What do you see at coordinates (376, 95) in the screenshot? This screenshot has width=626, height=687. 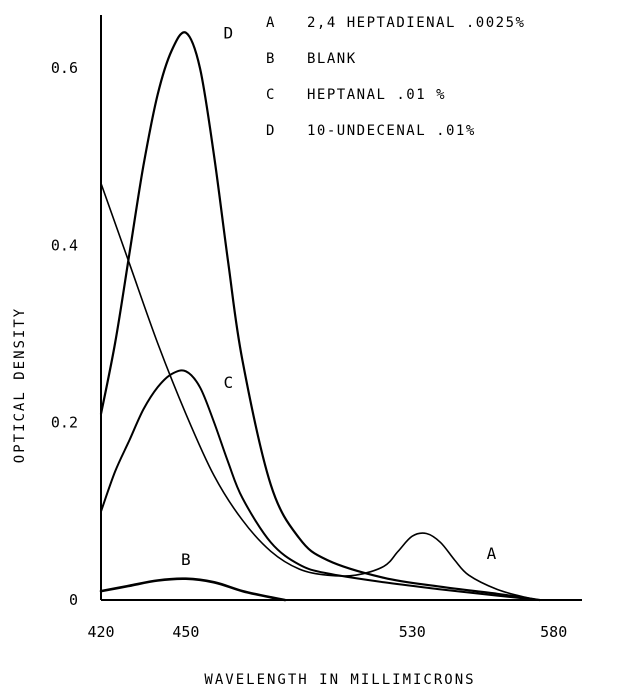 I see `legend-text-c: HEPTANAL .01 %` at bounding box center [376, 95].